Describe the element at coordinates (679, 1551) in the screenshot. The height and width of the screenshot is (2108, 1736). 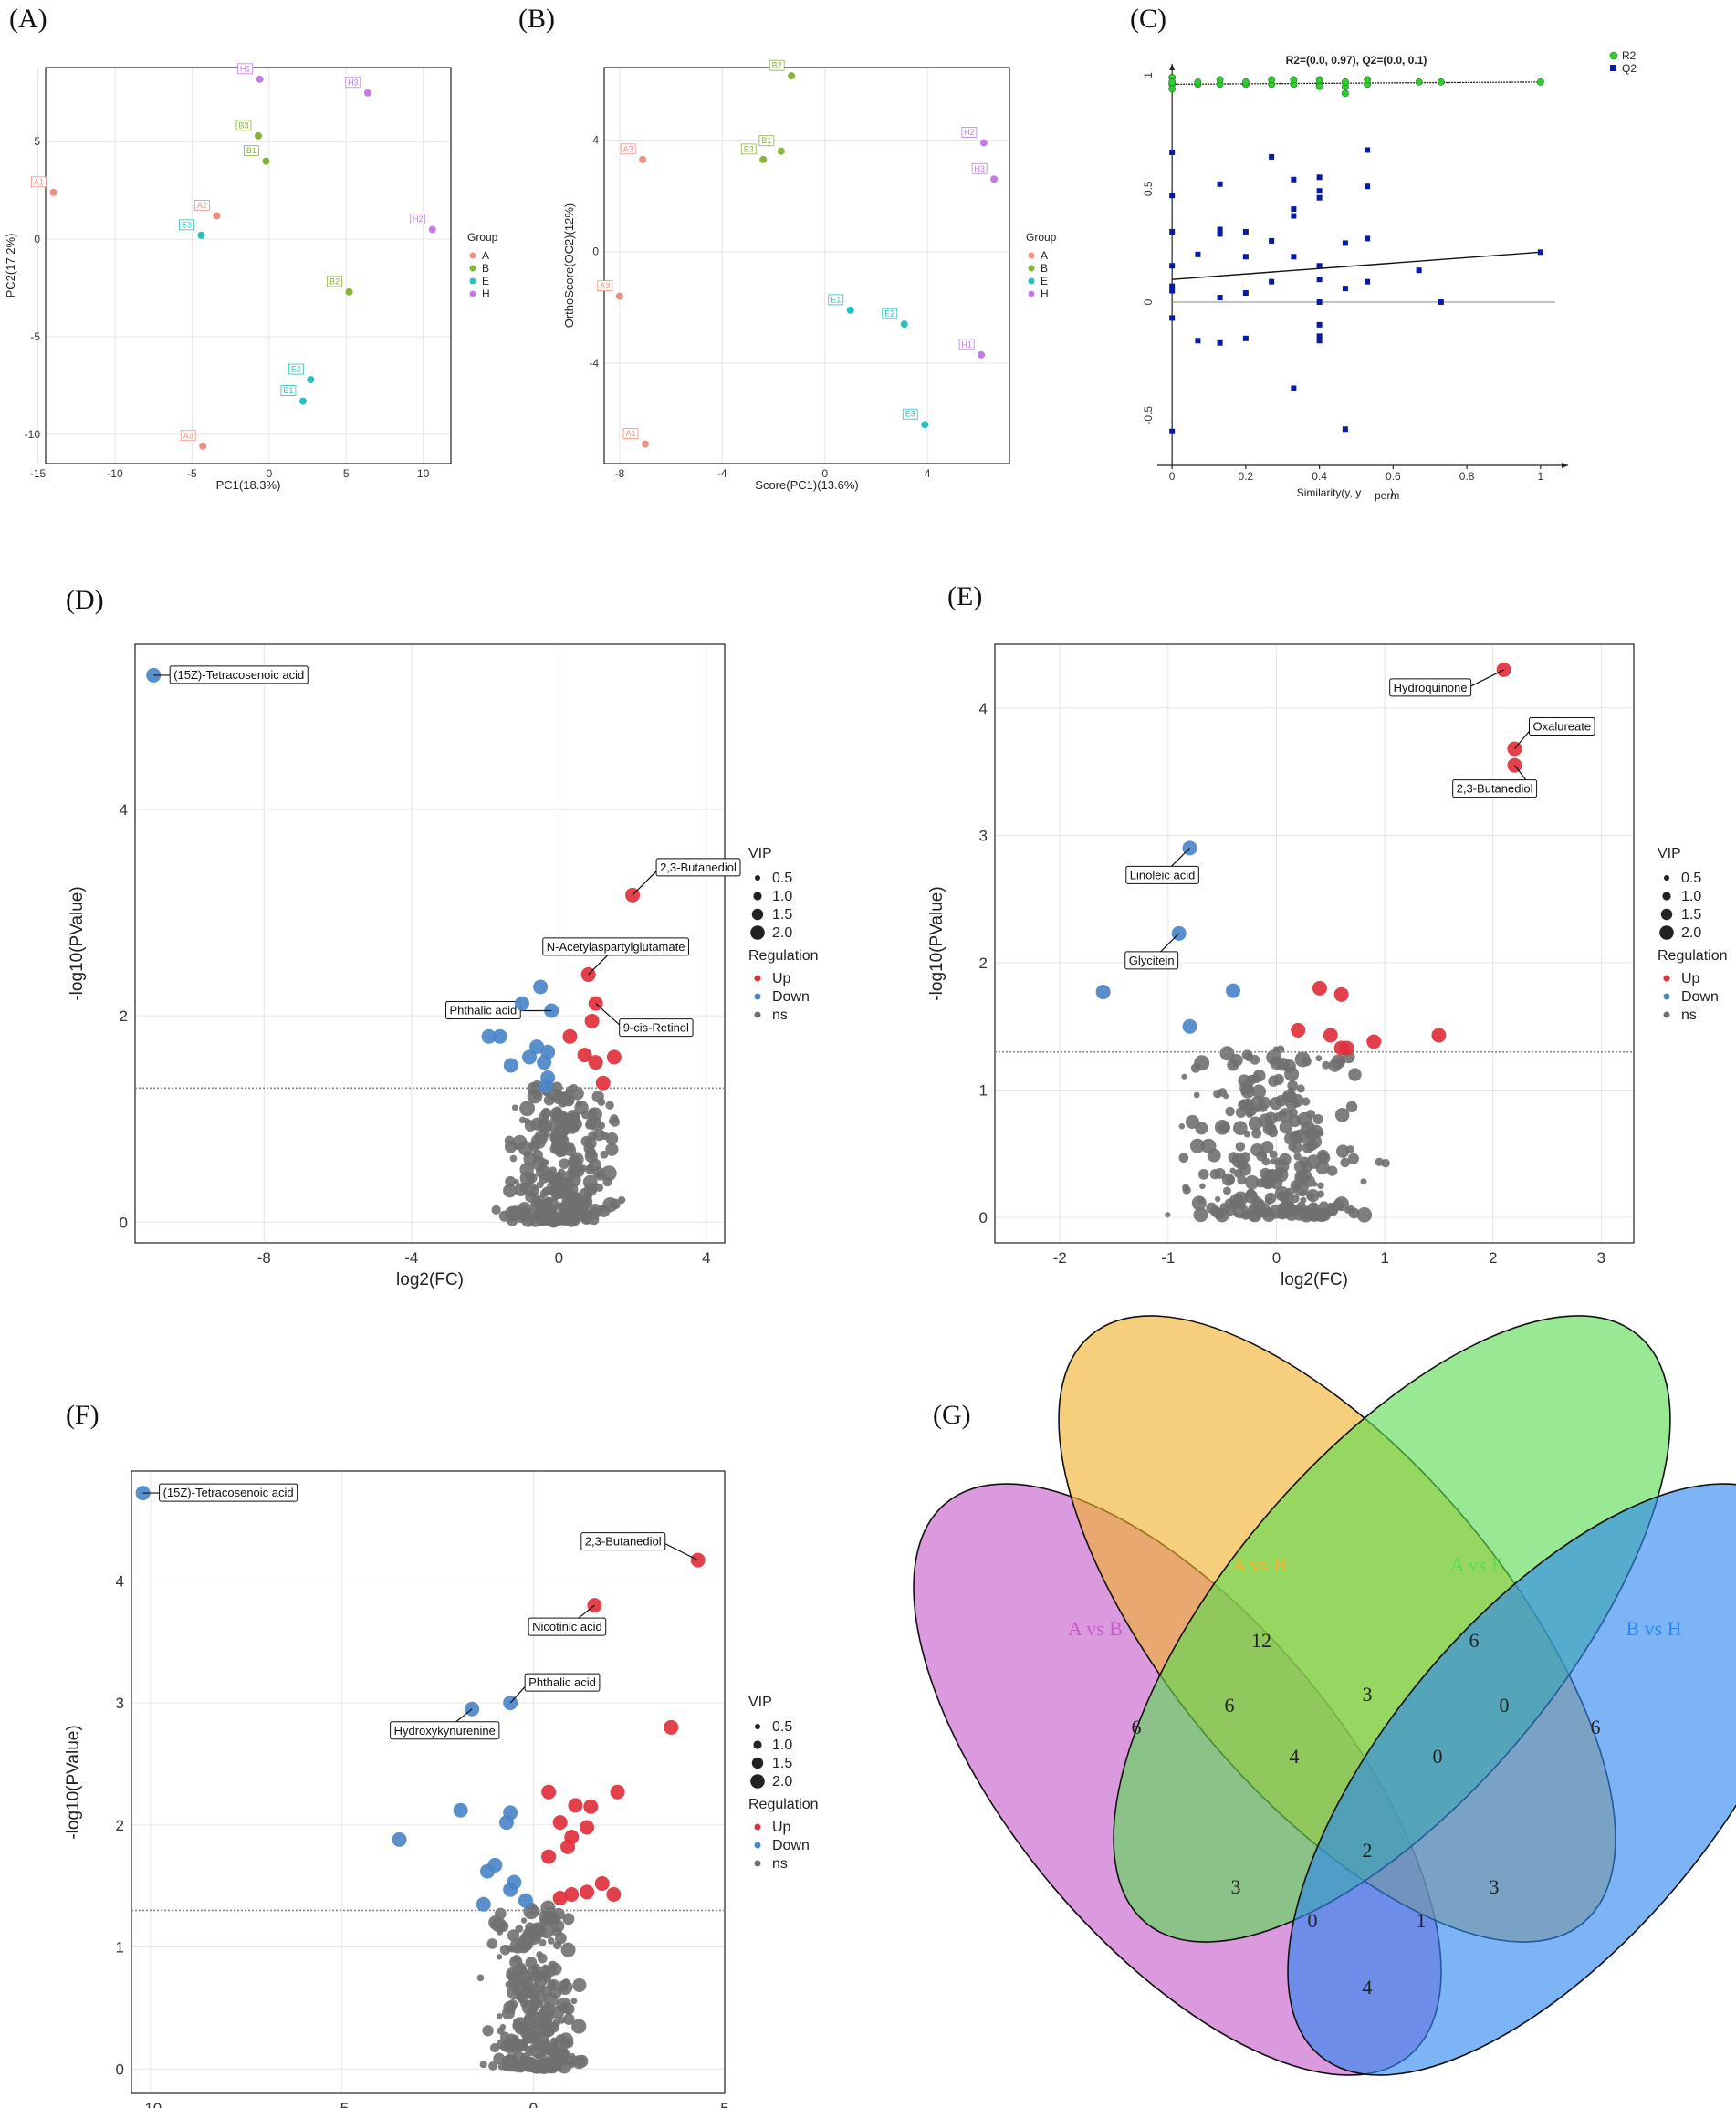
I see `callout-leader` at that location.